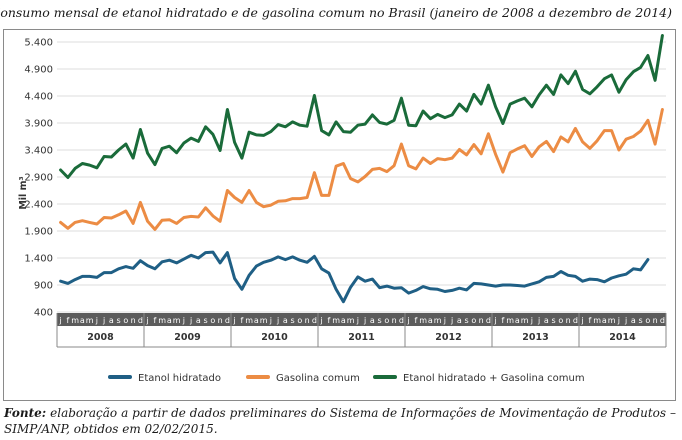 This screenshot has width=682, height=440. I want to click on y-tick-label: 1.400, so click(38, 259).